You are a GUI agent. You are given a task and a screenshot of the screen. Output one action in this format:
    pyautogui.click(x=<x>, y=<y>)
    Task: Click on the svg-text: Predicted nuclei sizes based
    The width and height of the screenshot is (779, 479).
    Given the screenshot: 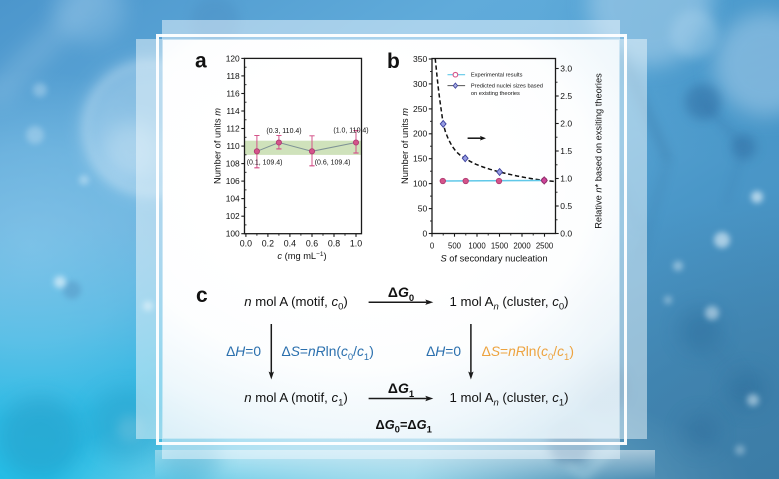 What is the action you would take?
    pyautogui.click(x=507, y=87)
    